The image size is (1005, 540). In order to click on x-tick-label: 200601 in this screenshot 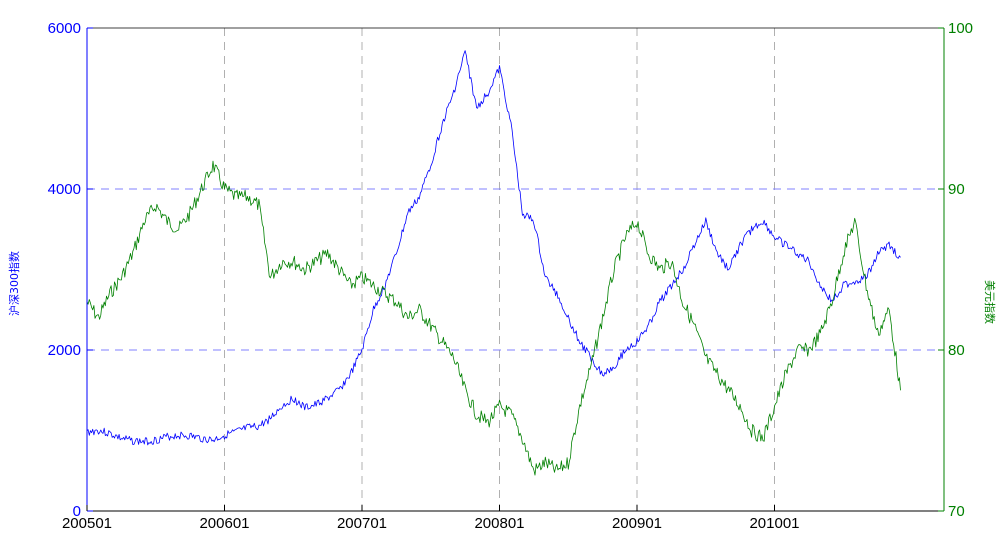, I will do `click(224, 523)`.